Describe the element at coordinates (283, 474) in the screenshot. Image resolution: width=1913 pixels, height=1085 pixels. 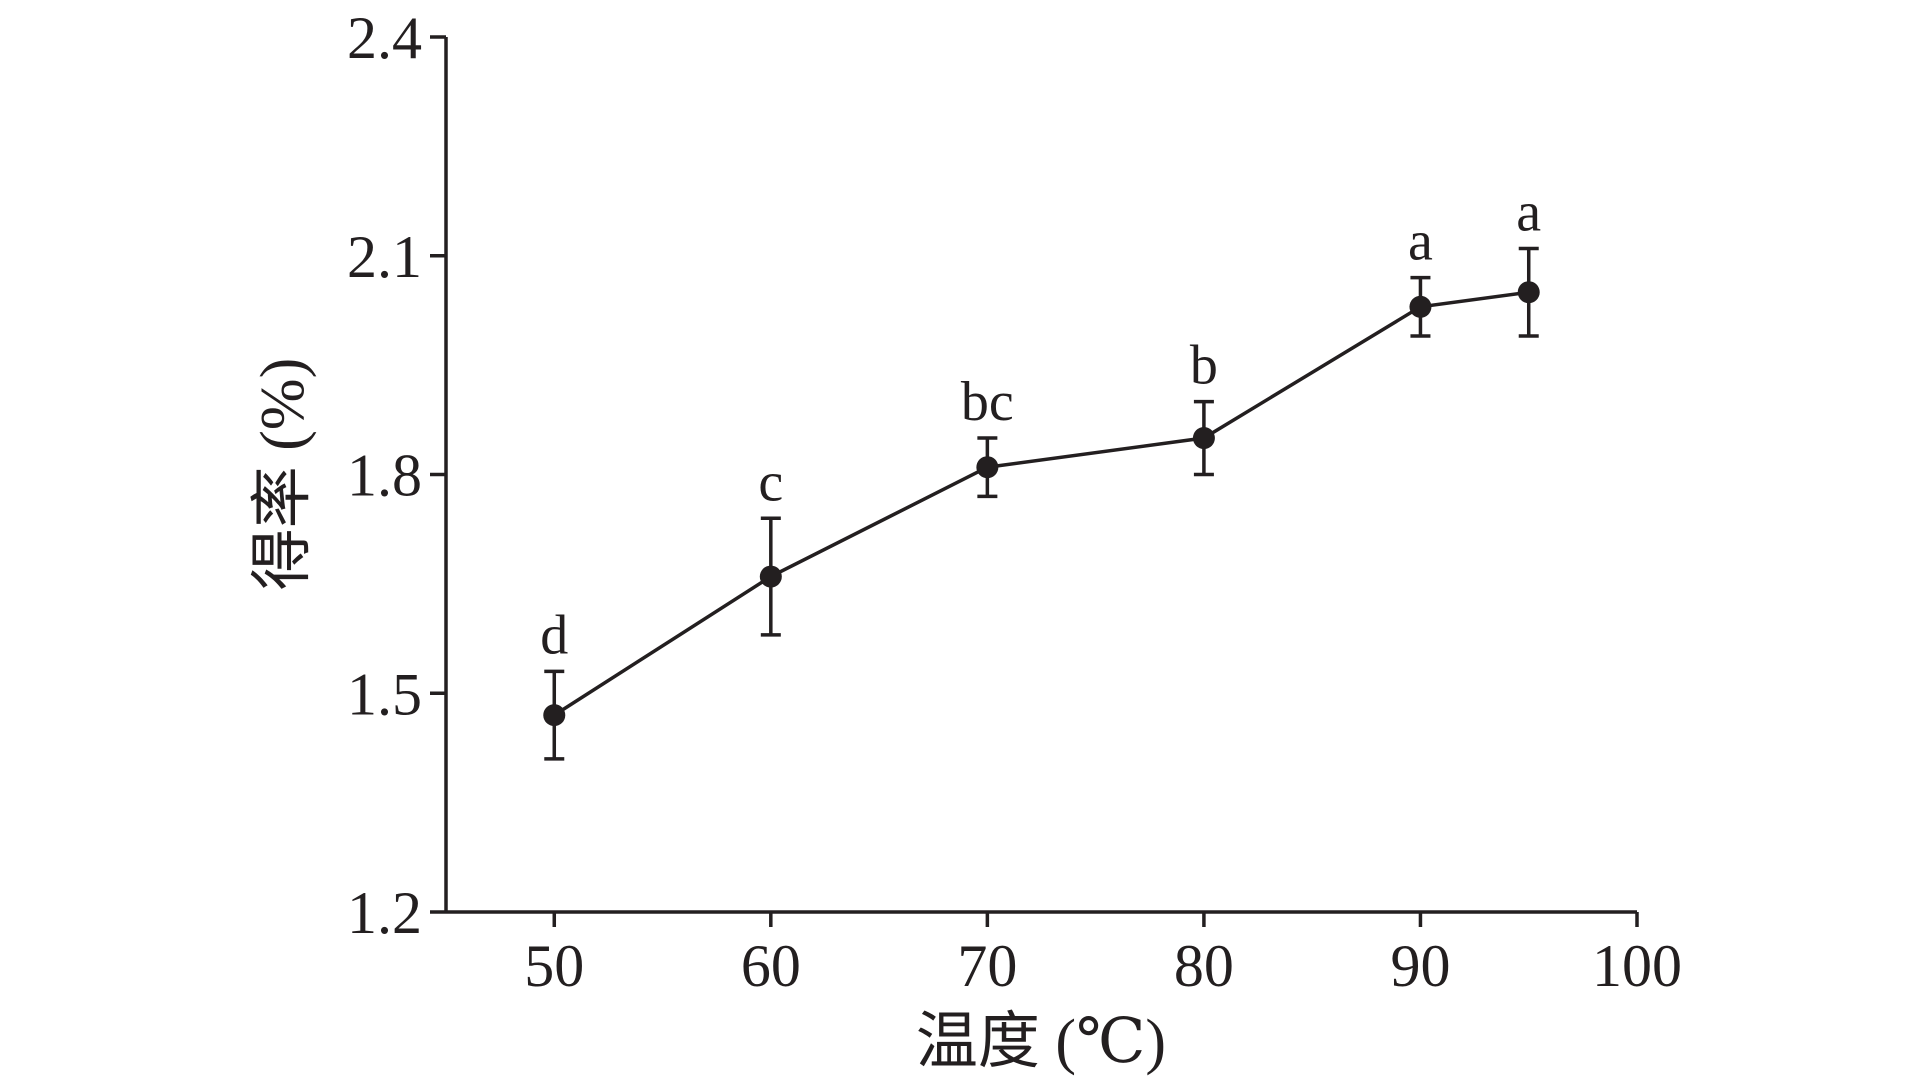
I see `y-axis-title: 得率 (%)` at that location.